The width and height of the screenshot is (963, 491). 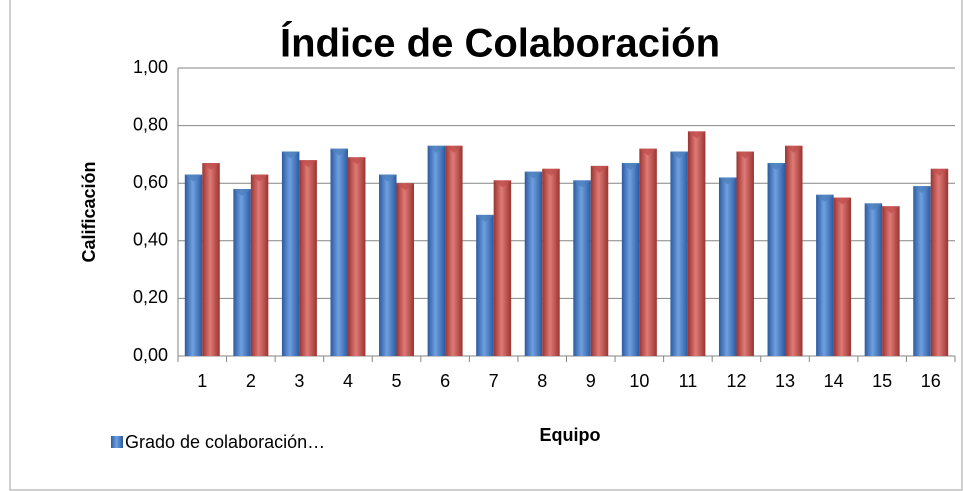 I want to click on y-tick-label: 1,00, so click(x=150, y=67).